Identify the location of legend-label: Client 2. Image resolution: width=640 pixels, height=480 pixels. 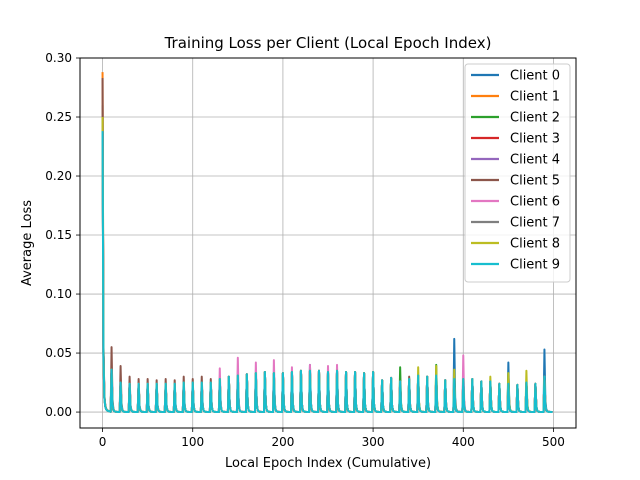
(535, 118).